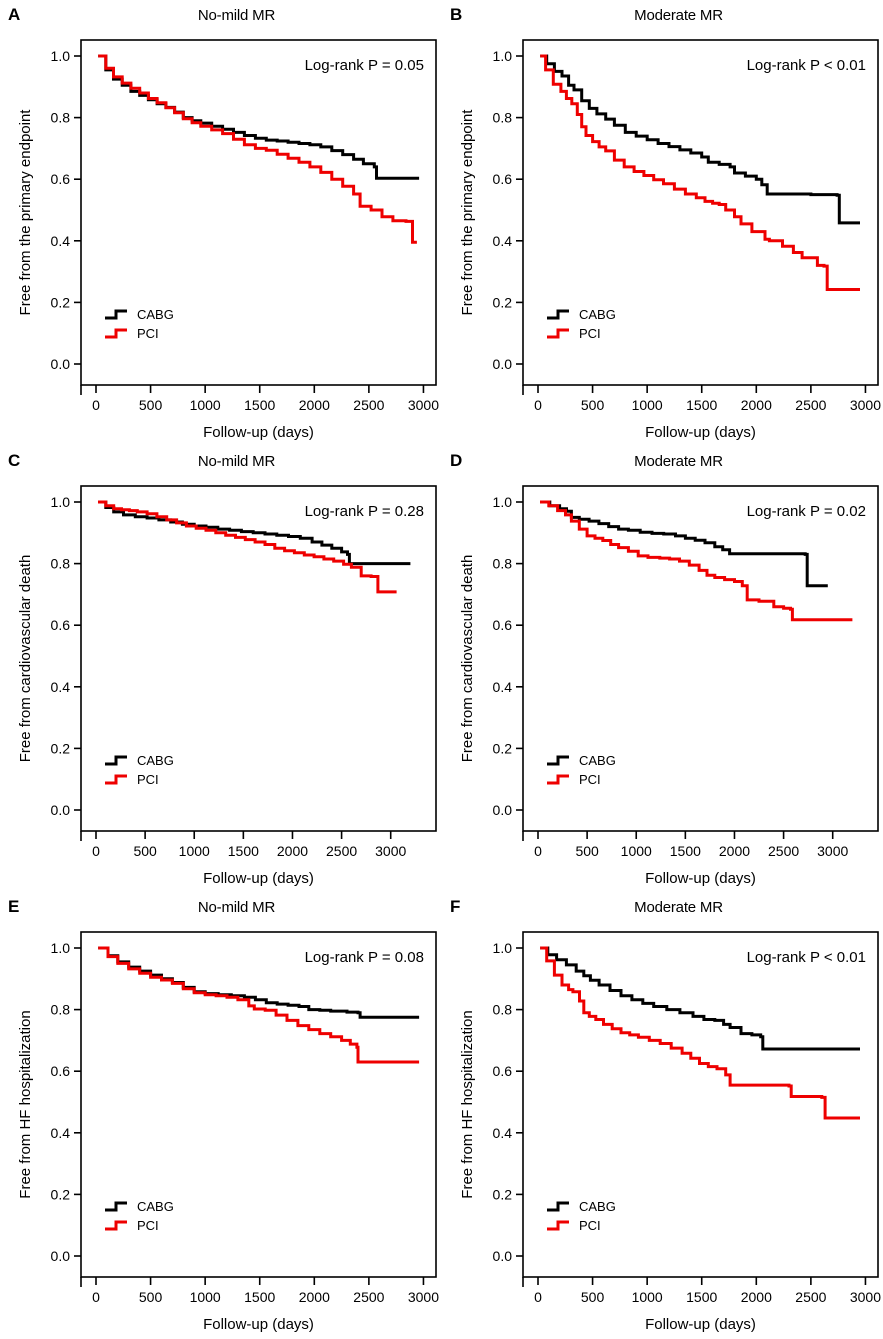 The width and height of the screenshot is (883, 1339). What do you see at coordinates (25, 659) in the screenshot?
I see `y-axis-label: Free from cardiovascular death` at bounding box center [25, 659].